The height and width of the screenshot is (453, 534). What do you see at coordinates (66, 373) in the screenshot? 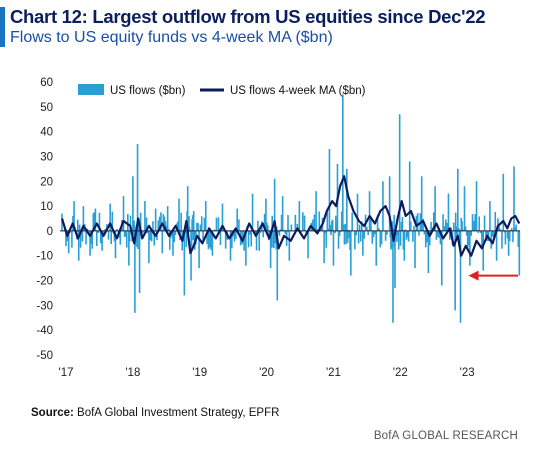
I see `x-tick-label: '17` at bounding box center [66, 373].